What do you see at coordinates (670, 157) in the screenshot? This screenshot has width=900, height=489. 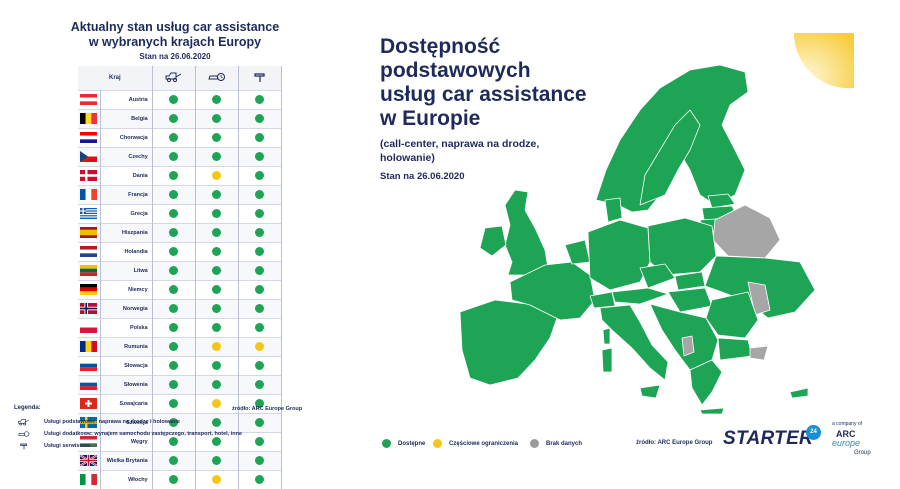 I see `map-sweden-inner` at bounding box center [670, 157].